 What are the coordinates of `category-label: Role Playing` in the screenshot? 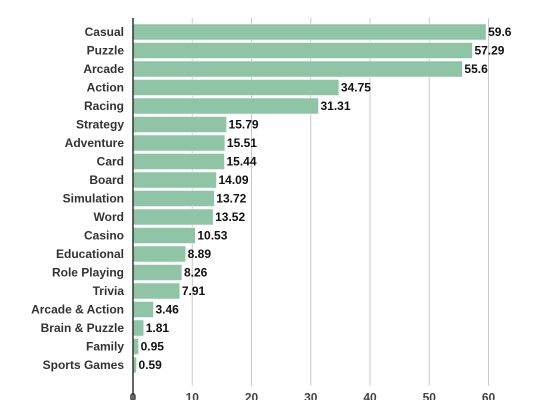 It's located at (88, 273).